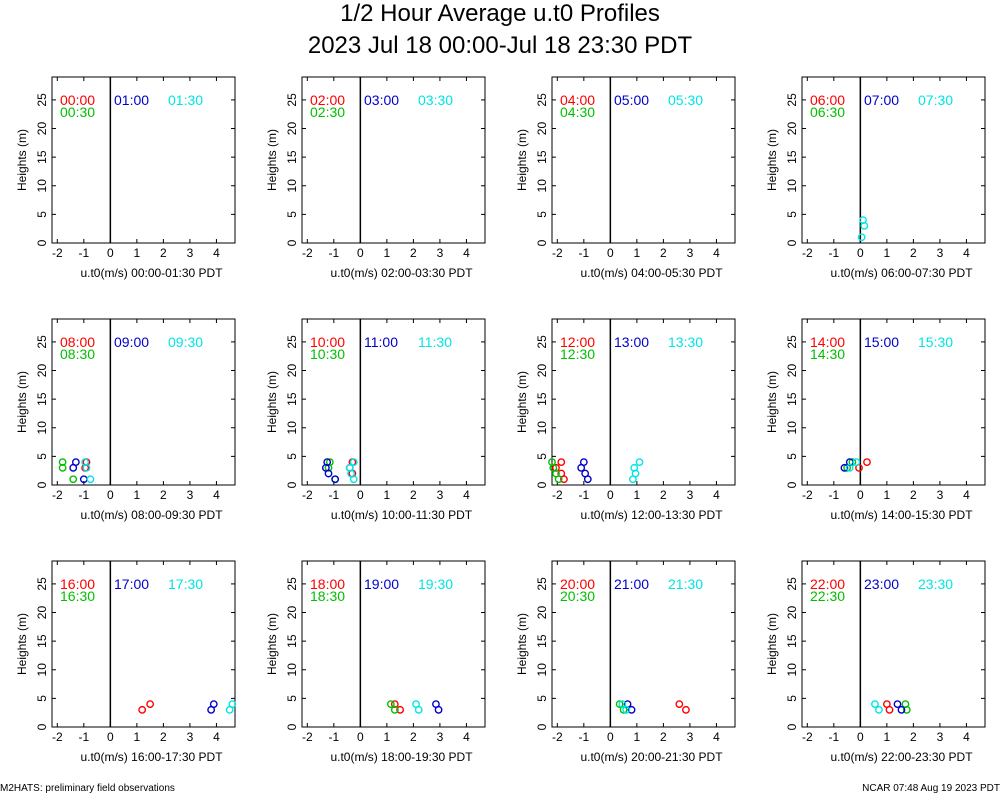 The width and height of the screenshot is (1000, 800). Describe the element at coordinates (881, 100) in the screenshot. I see `series-label: 07:00` at that location.